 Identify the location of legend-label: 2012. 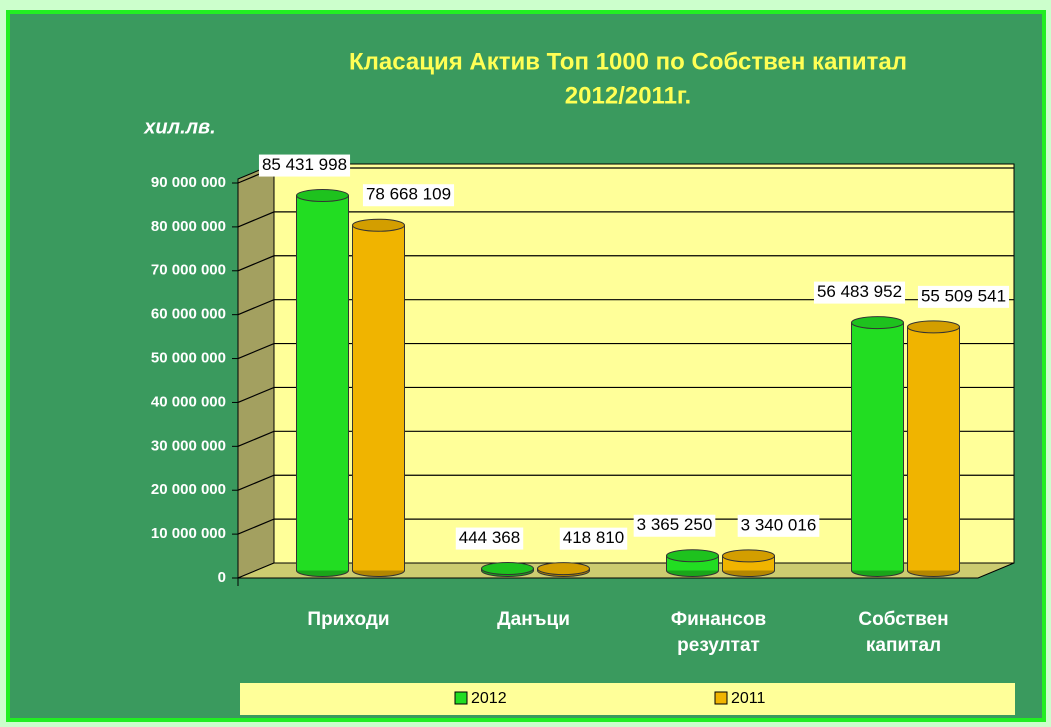
(489, 698).